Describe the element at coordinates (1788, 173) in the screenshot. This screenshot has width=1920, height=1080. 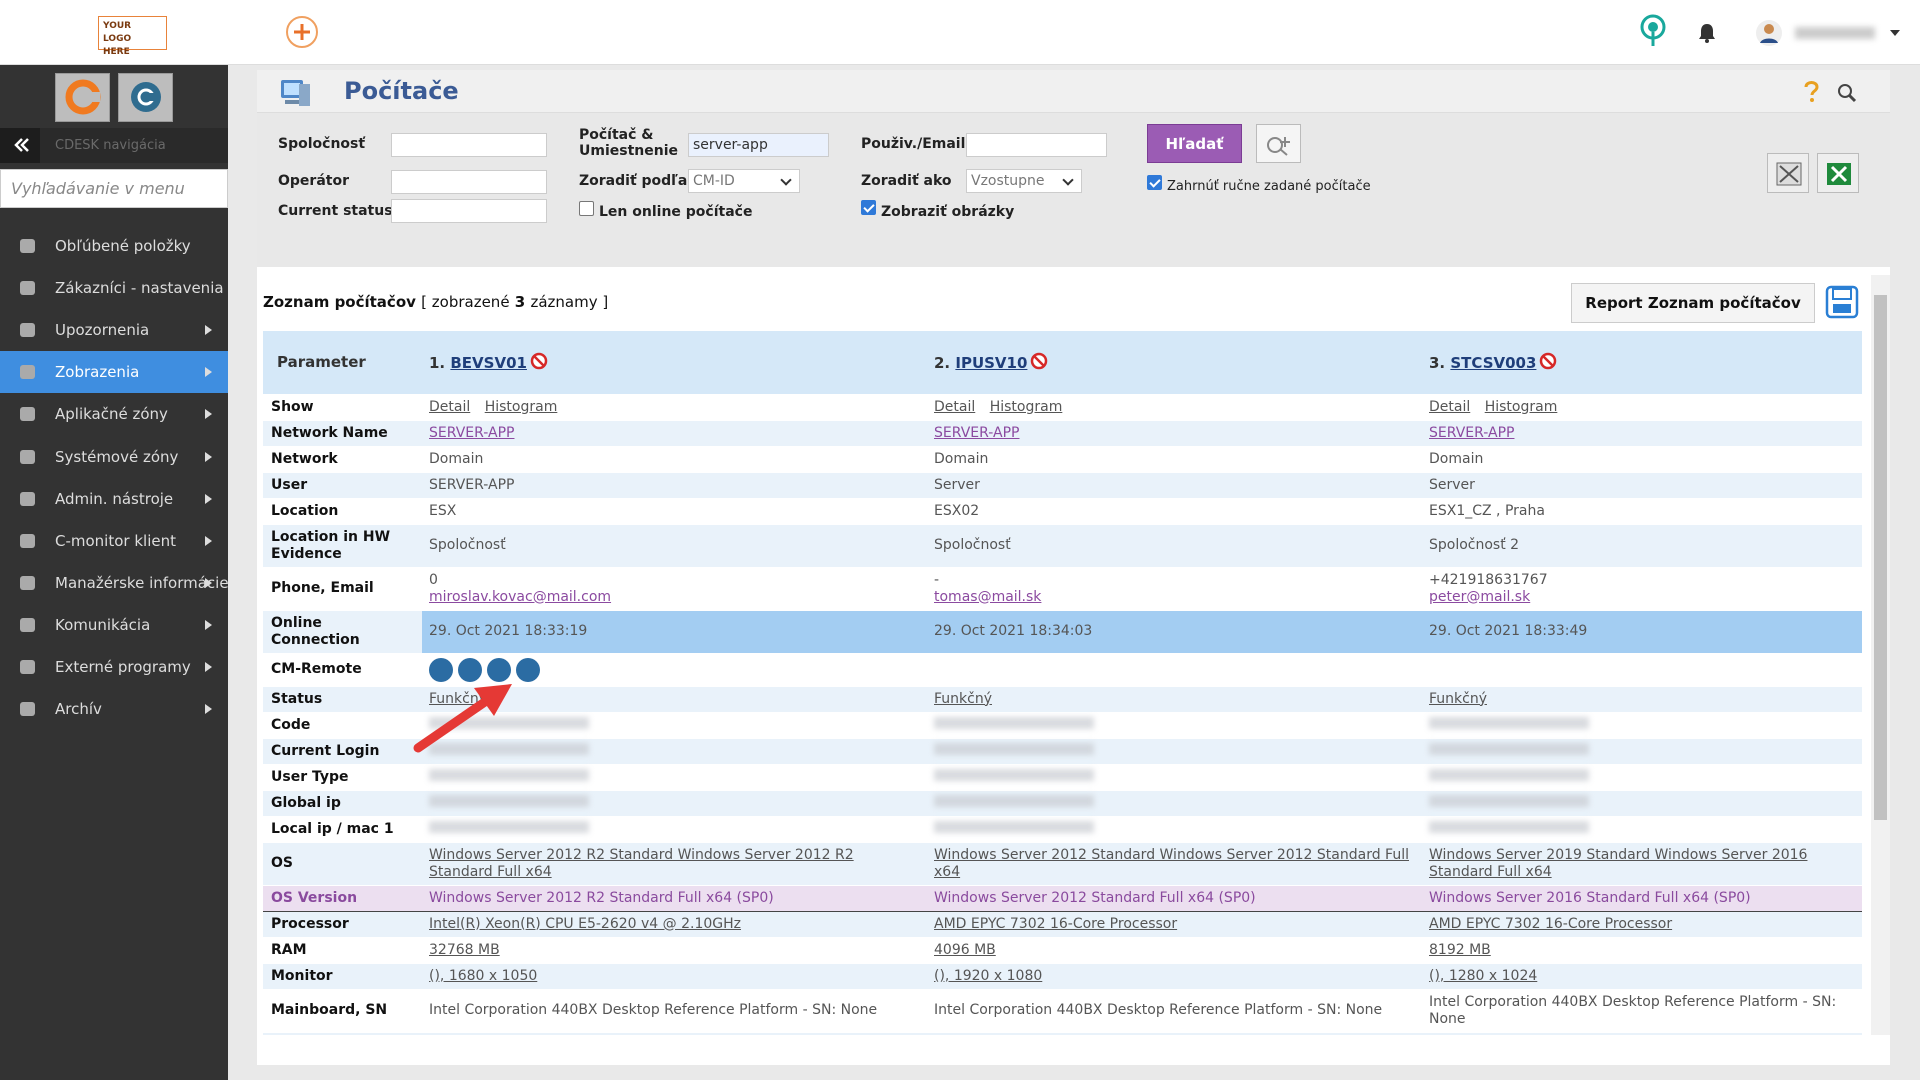
I see `export-button` at that location.